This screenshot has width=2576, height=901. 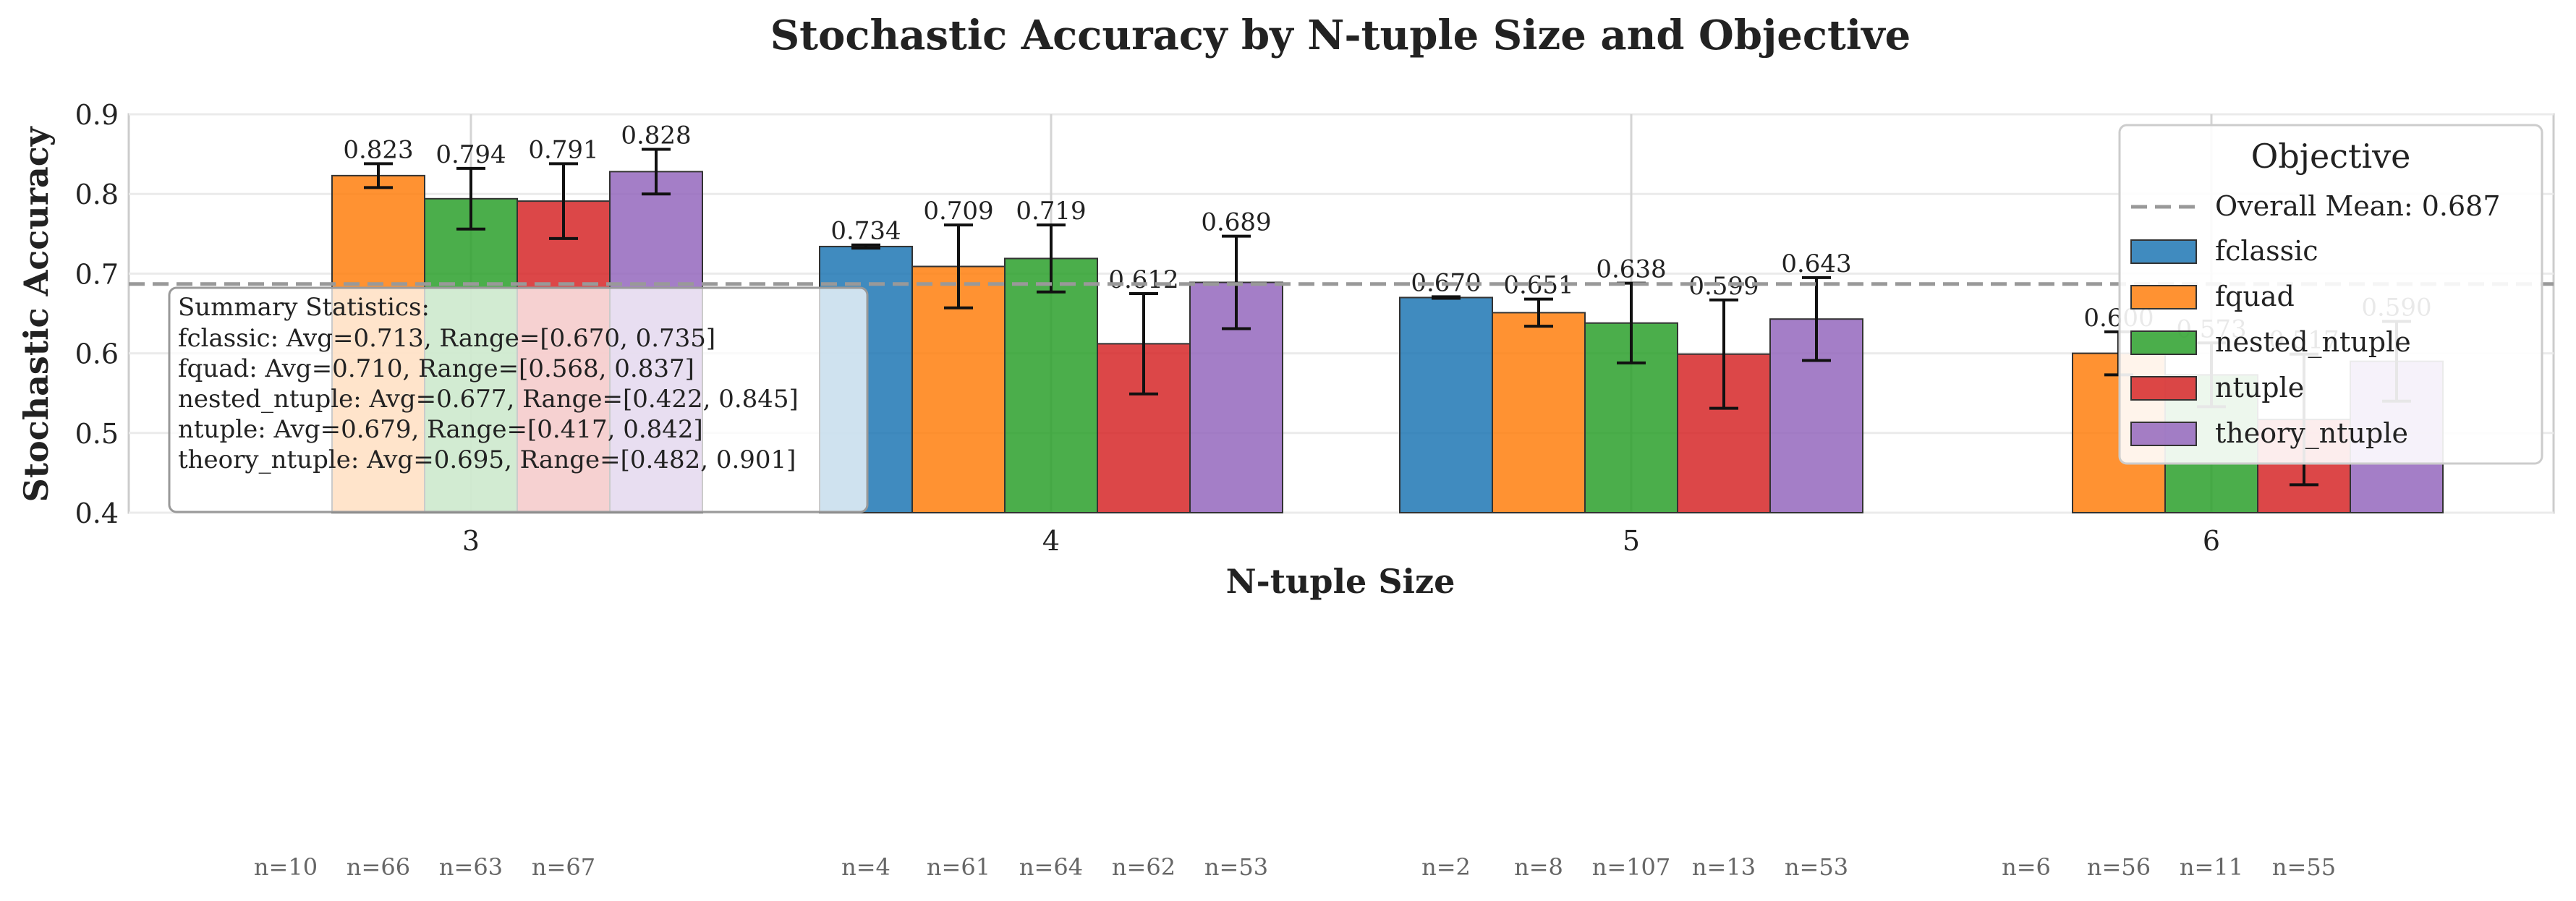 I want to click on sample-size-label: n=6, so click(x=2026, y=867).